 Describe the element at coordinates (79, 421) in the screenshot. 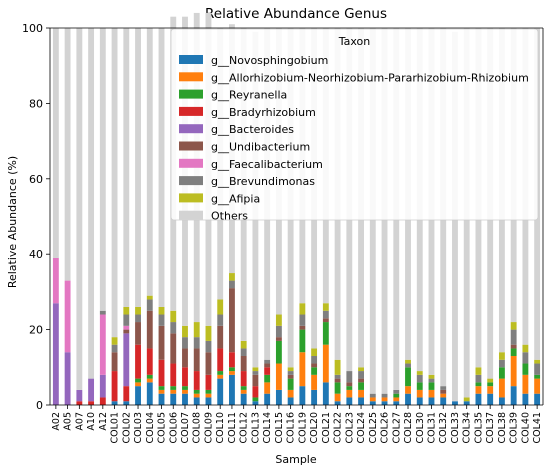

I see `x-tick-label-A07: A07` at that location.